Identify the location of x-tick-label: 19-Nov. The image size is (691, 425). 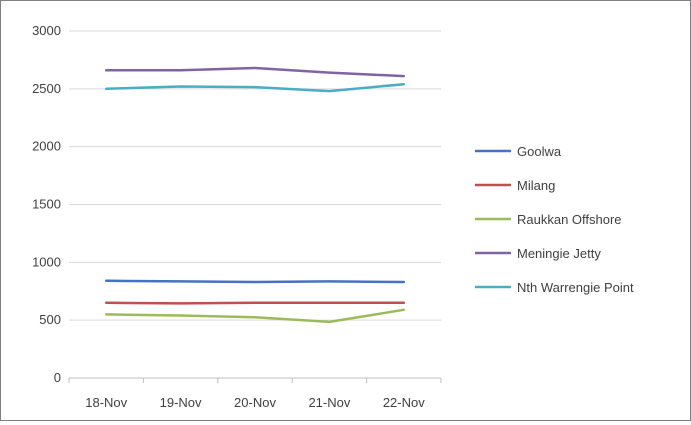
(181, 402).